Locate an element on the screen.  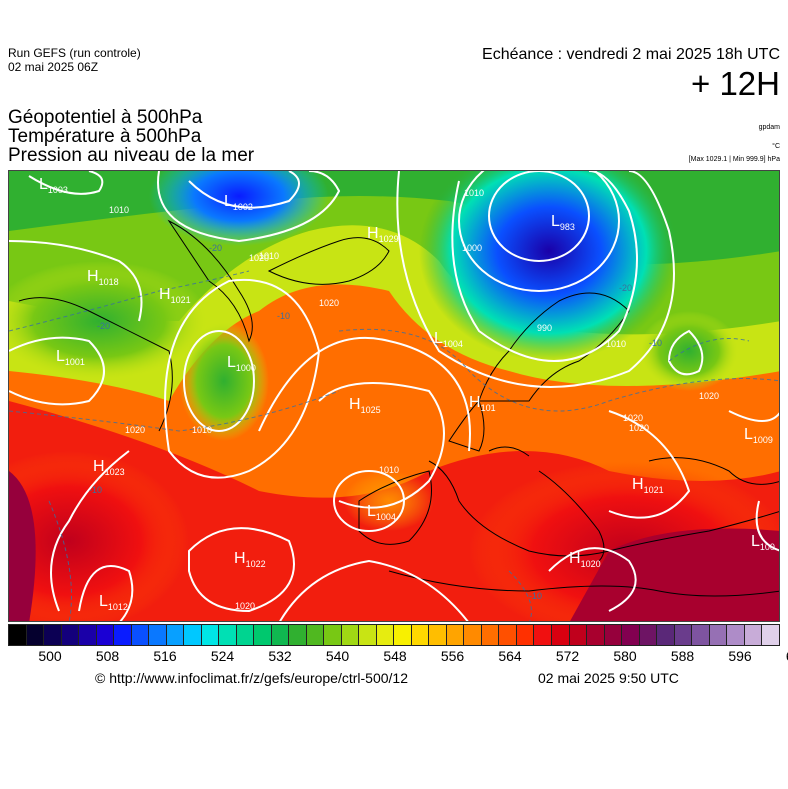
color-scale is located at coordinates (394, 635).